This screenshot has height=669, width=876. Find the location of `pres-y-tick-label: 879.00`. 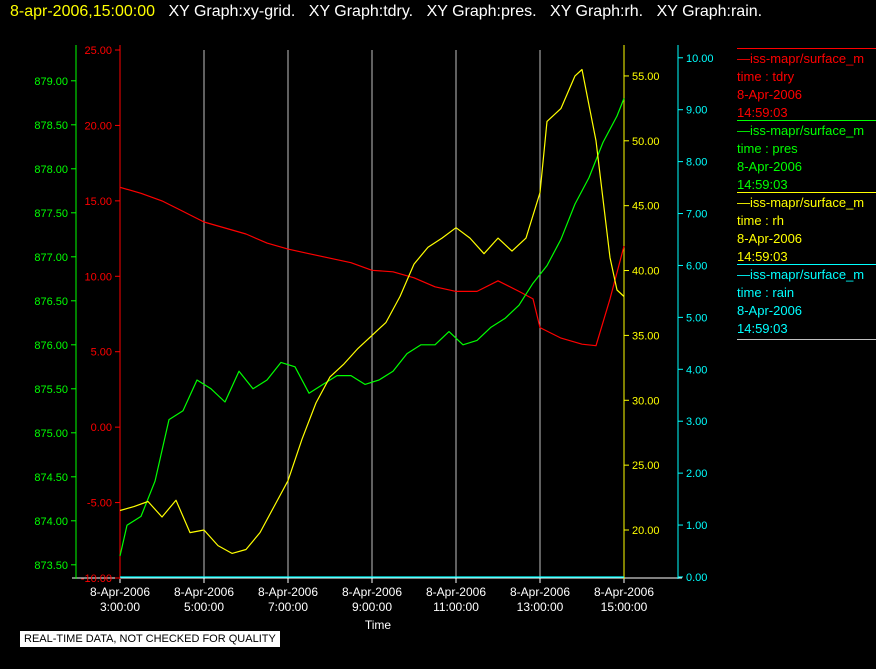

pres-y-tick-label: 879.00 is located at coordinates (51, 82).